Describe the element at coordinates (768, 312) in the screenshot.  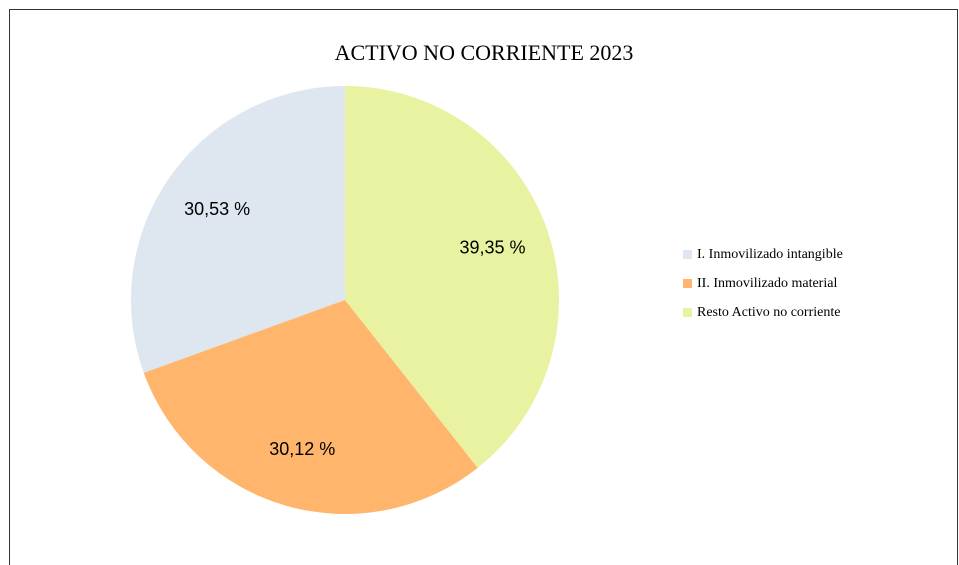
I see `legend-label: Resto Activo no corriente` at that location.